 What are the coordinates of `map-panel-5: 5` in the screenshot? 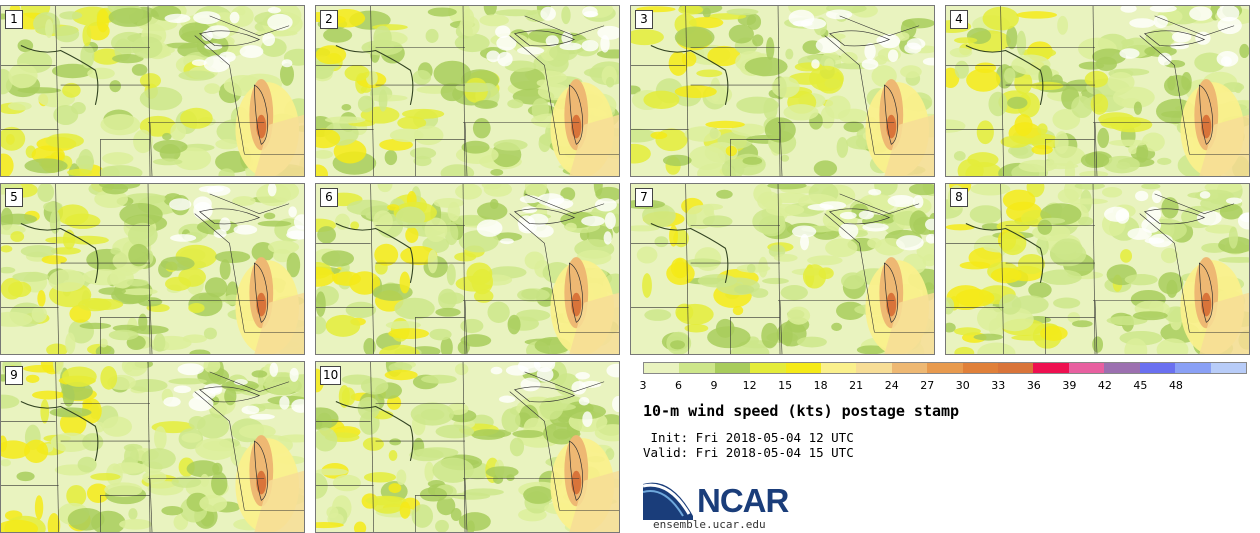 It's located at (152, 269).